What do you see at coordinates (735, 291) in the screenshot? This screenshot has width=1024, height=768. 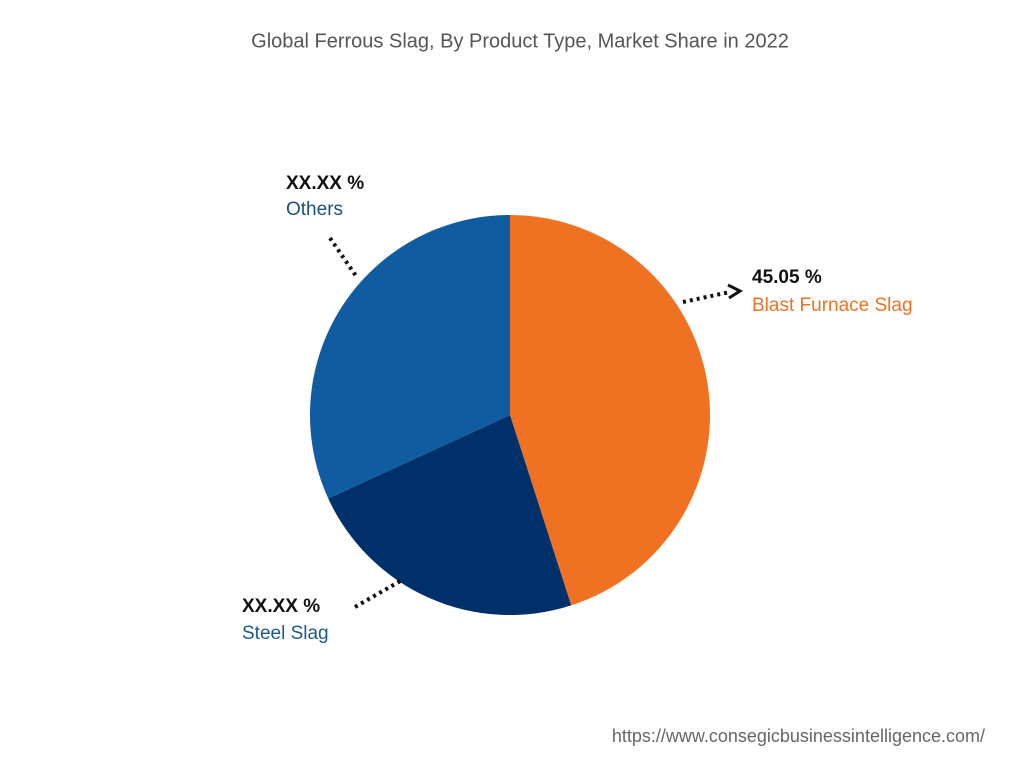 I see `arrow-head` at bounding box center [735, 291].